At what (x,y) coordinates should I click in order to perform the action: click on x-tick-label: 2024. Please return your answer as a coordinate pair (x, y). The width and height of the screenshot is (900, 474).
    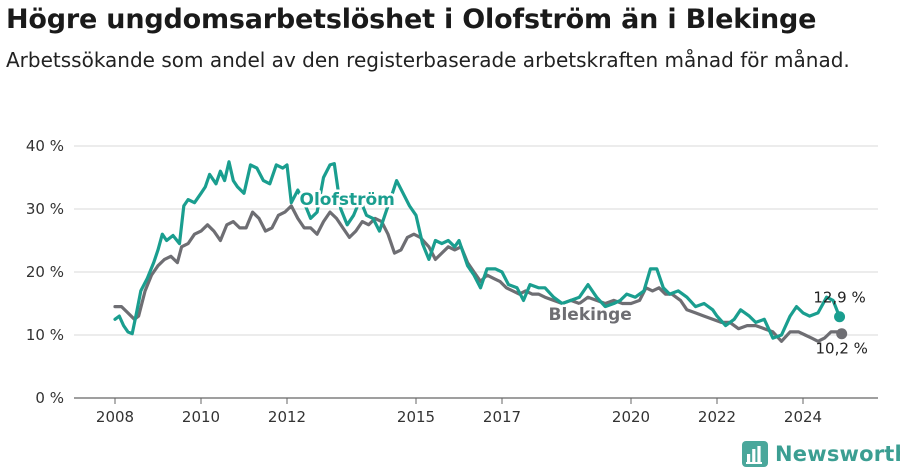
    Looking at the image, I should click on (803, 417).